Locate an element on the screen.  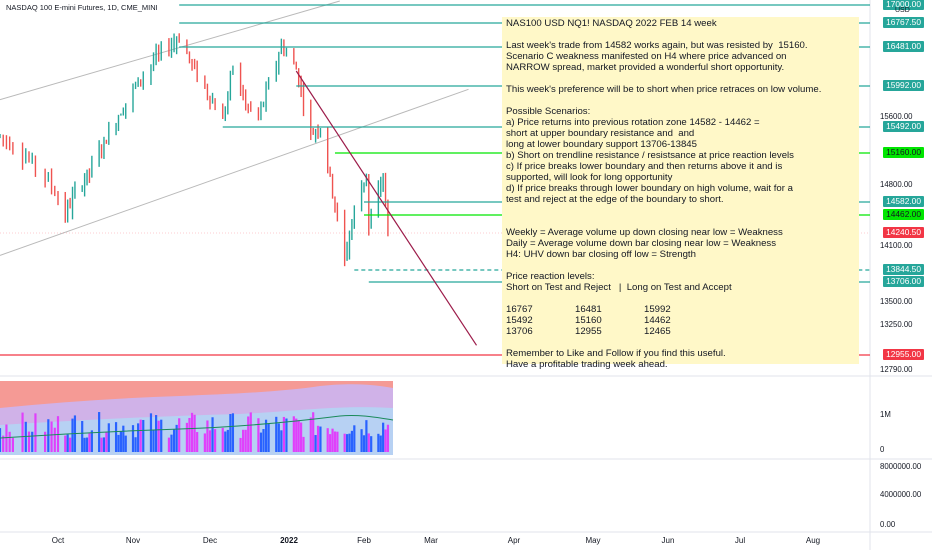
levels-cell: 16481 is located at coordinates (588, 309).